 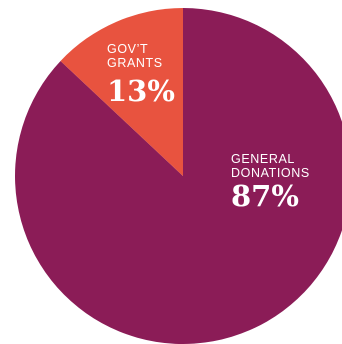 What do you see at coordinates (141, 91) in the screenshot?
I see `slice-value-grants: 13%` at bounding box center [141, 91].